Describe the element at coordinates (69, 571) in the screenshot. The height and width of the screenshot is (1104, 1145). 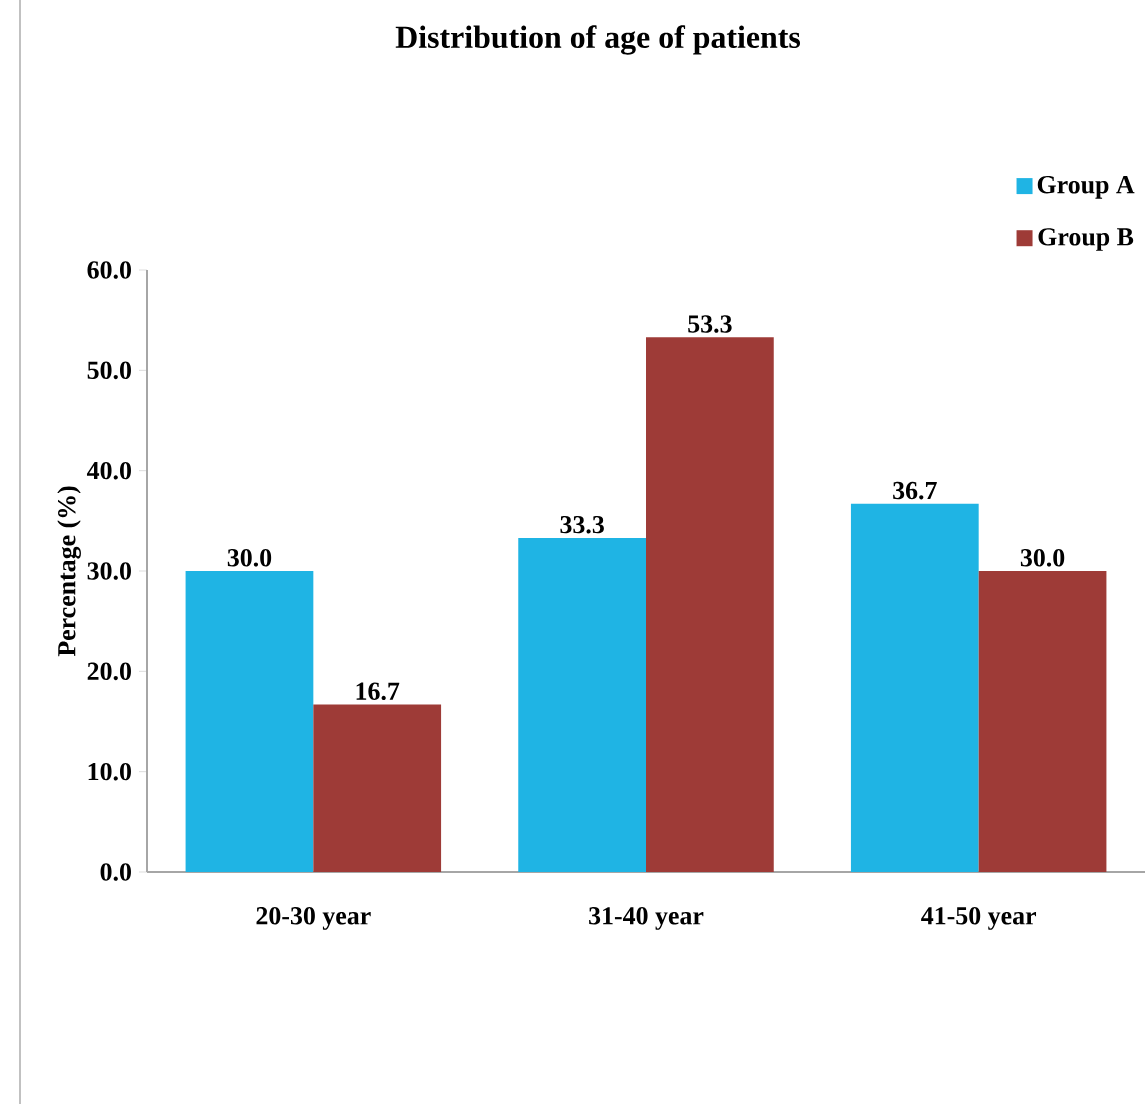
I see `y-axis-title: Percentage (%)` at that location.